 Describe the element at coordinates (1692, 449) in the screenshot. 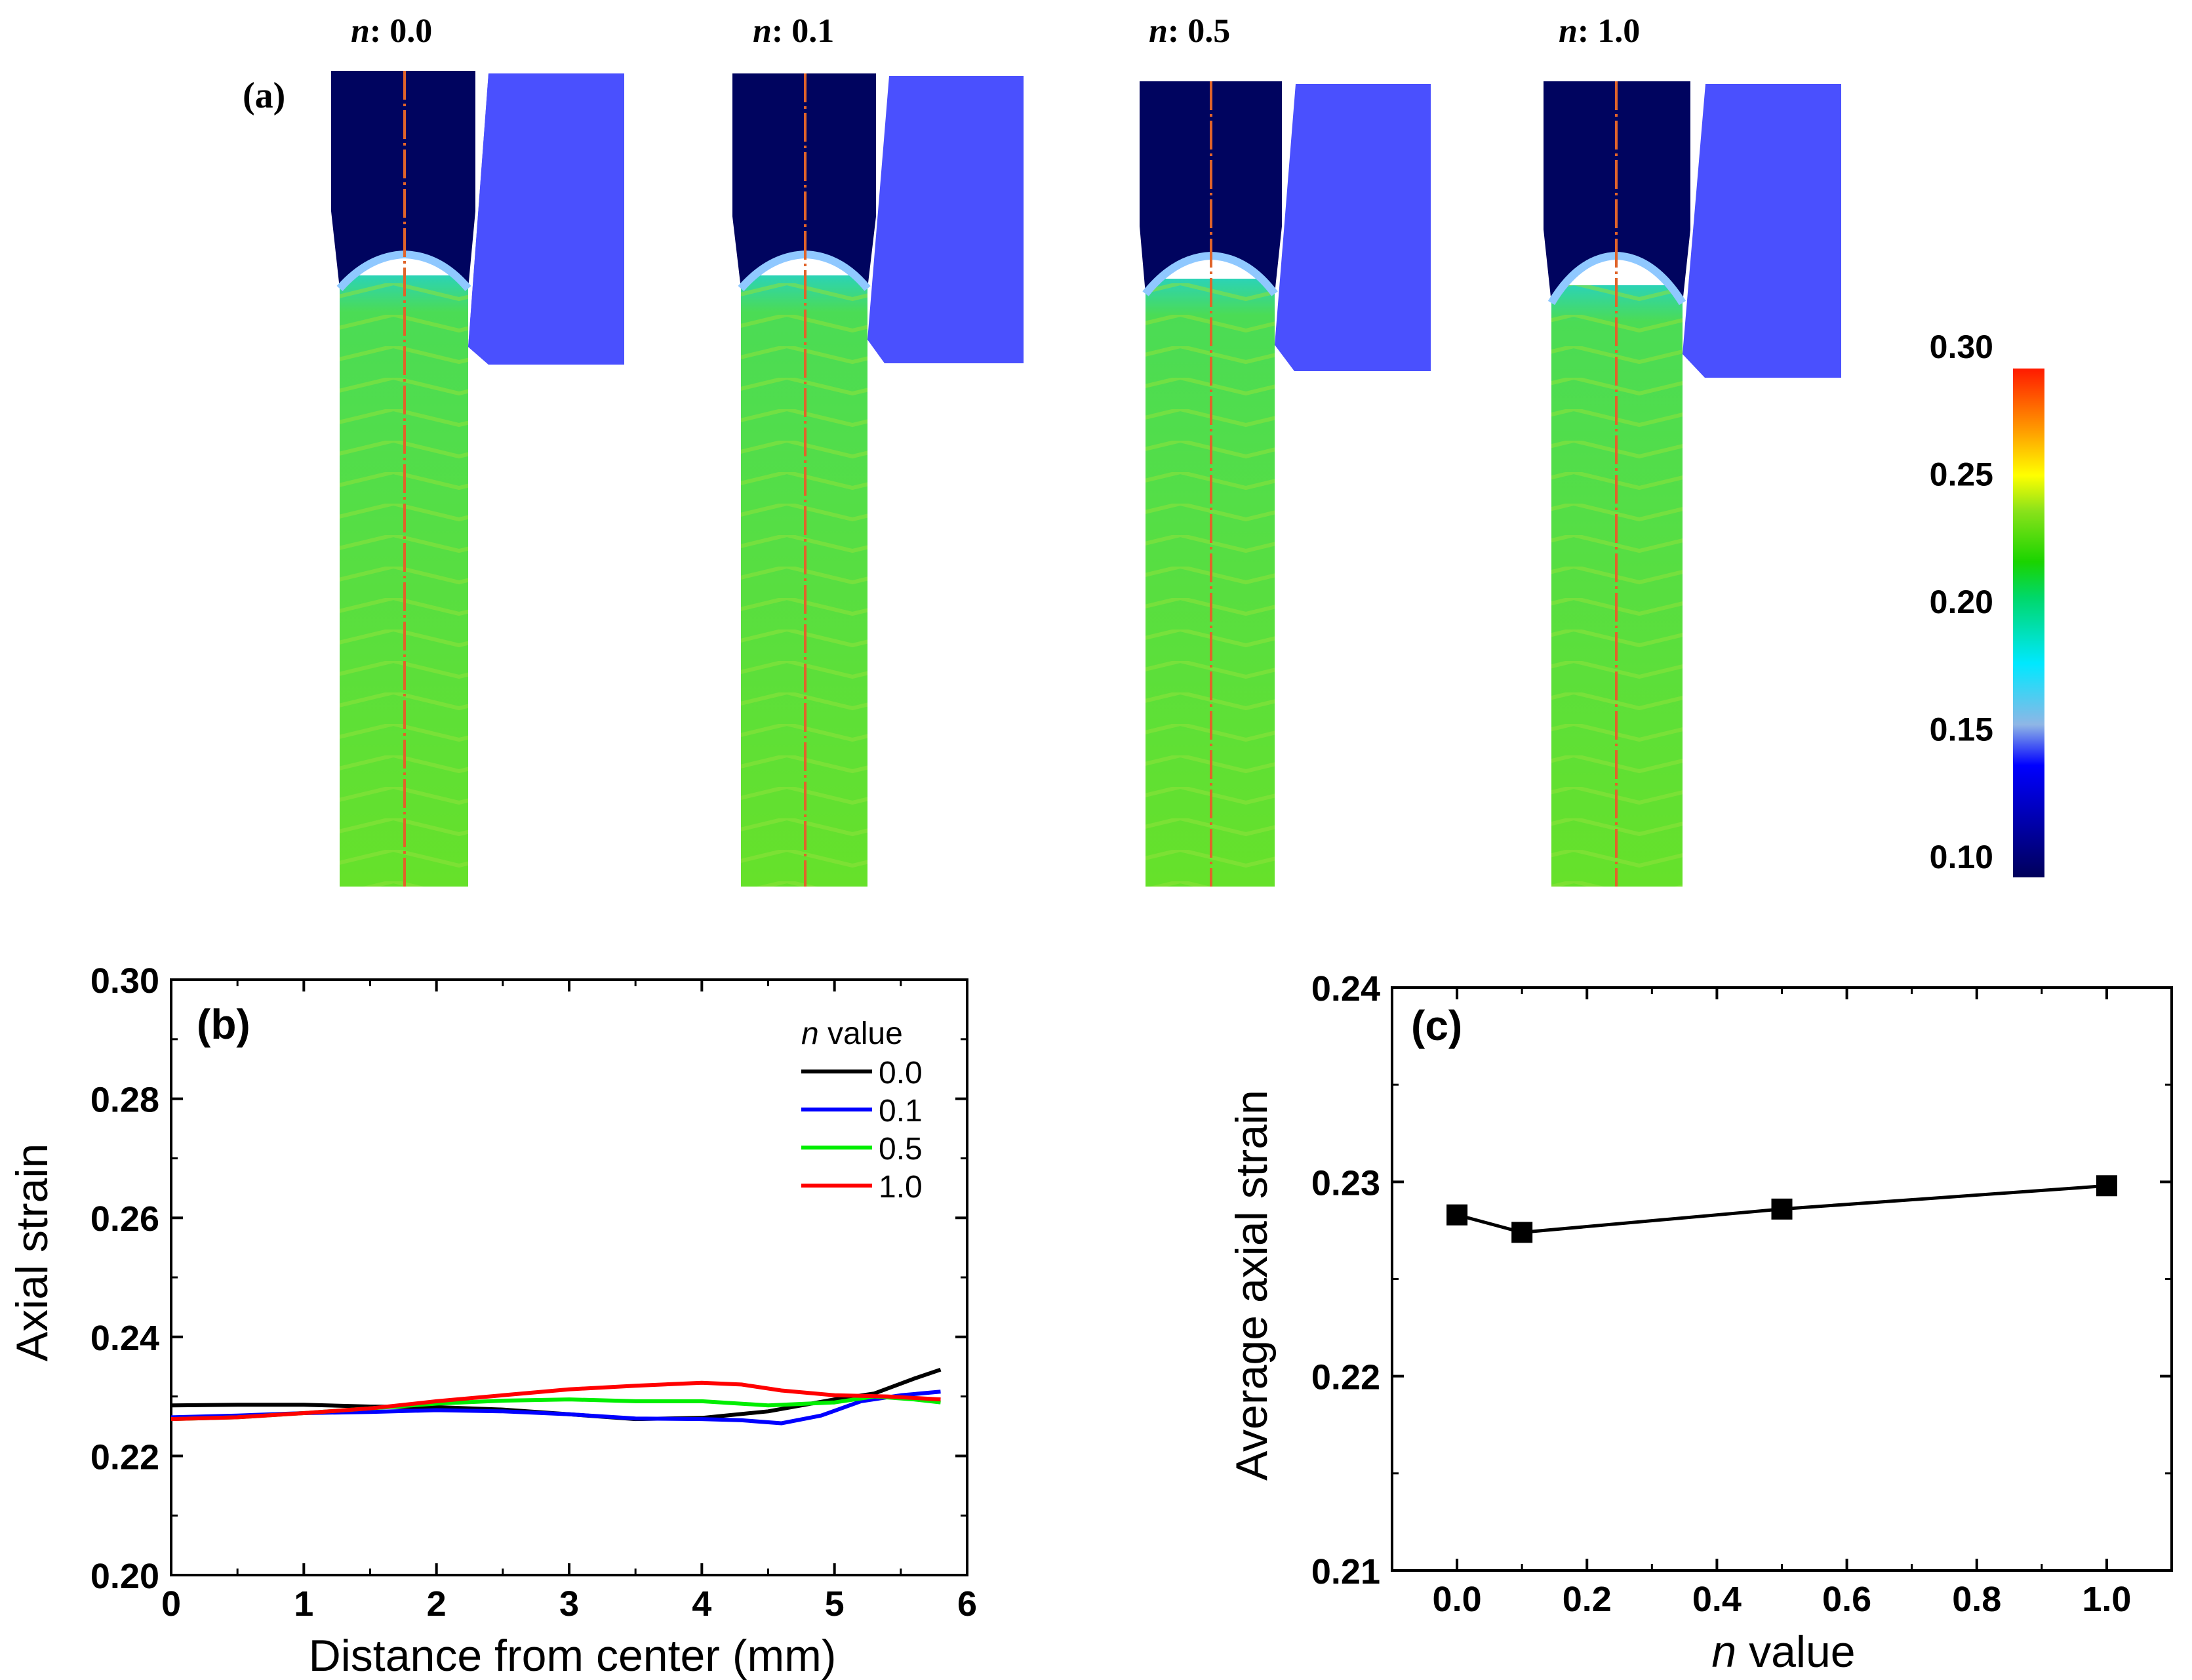

I see `simulation-n-1.0: n: 1.0` at that location.